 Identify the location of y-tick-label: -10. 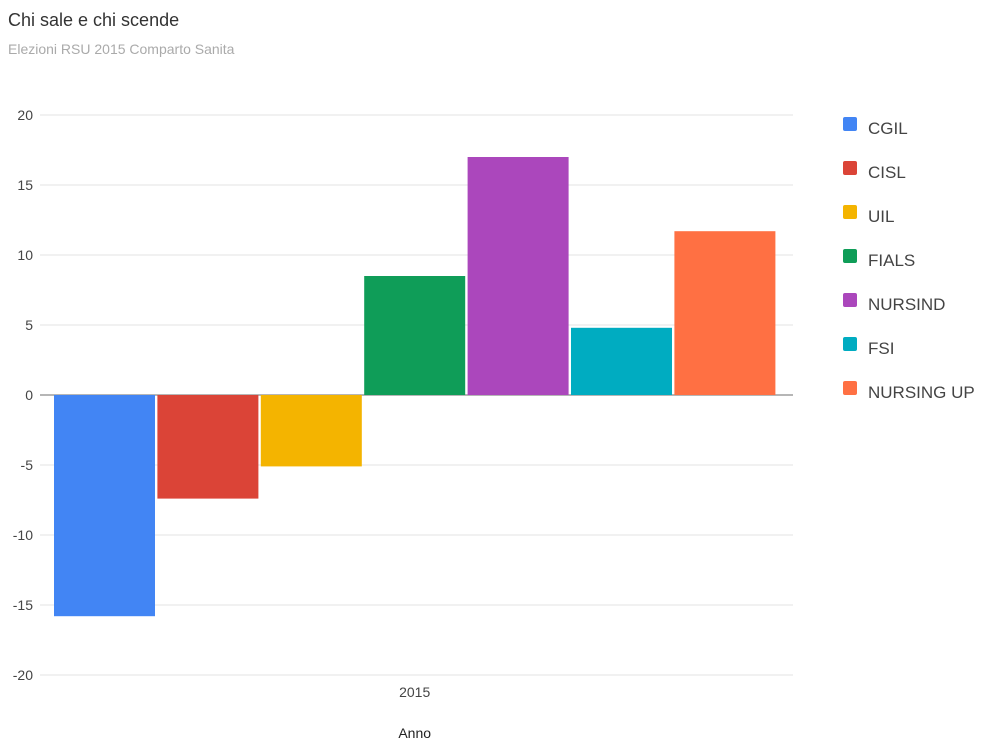
(23, 535).